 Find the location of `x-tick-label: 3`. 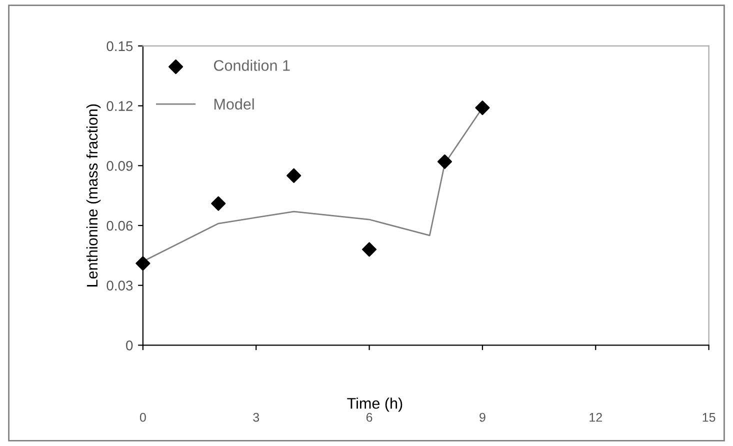

x-tick-label: 3 is located at coordinates (256, 417).